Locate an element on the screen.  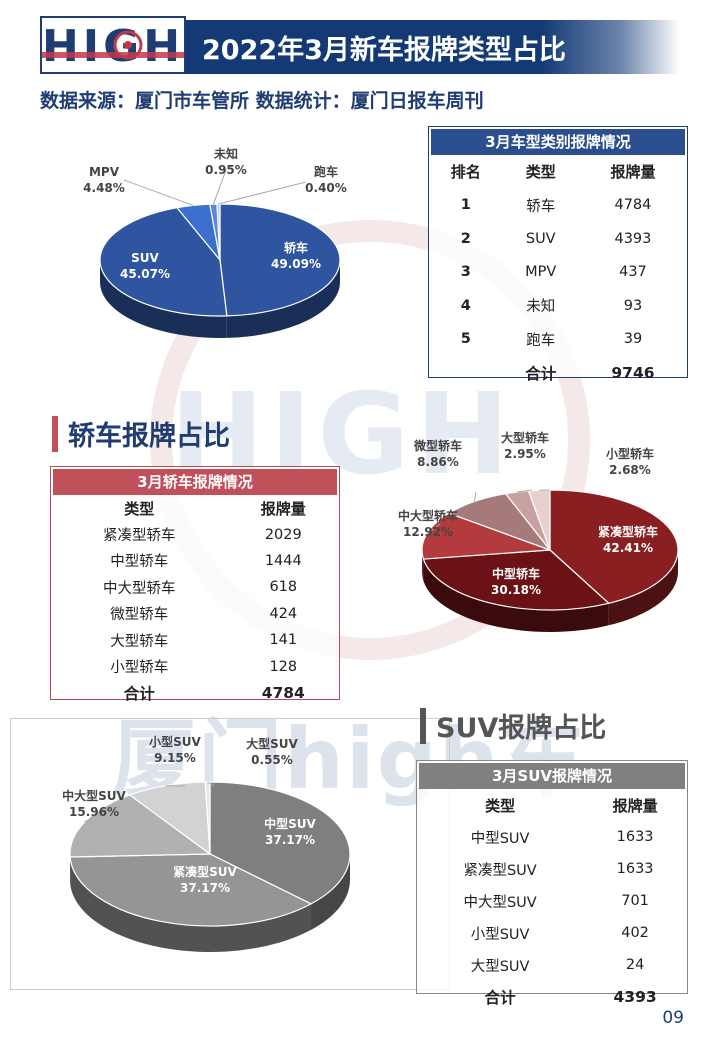
pie-value-label: 9.15% is located at coordinates (175, 758).